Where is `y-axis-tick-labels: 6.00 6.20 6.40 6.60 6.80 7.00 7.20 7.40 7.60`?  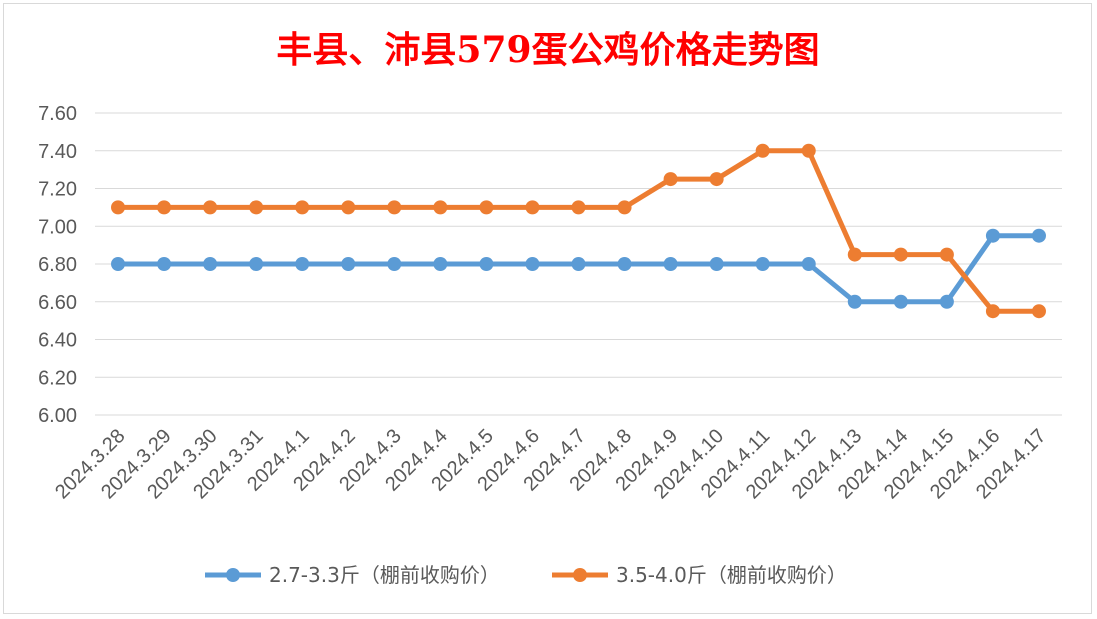
y-axis-tick-labels: 6.00 6.20 6.40 6.60 6.80 7.00 7.20 7.40 7.60 is located at coordinates (57, 265).